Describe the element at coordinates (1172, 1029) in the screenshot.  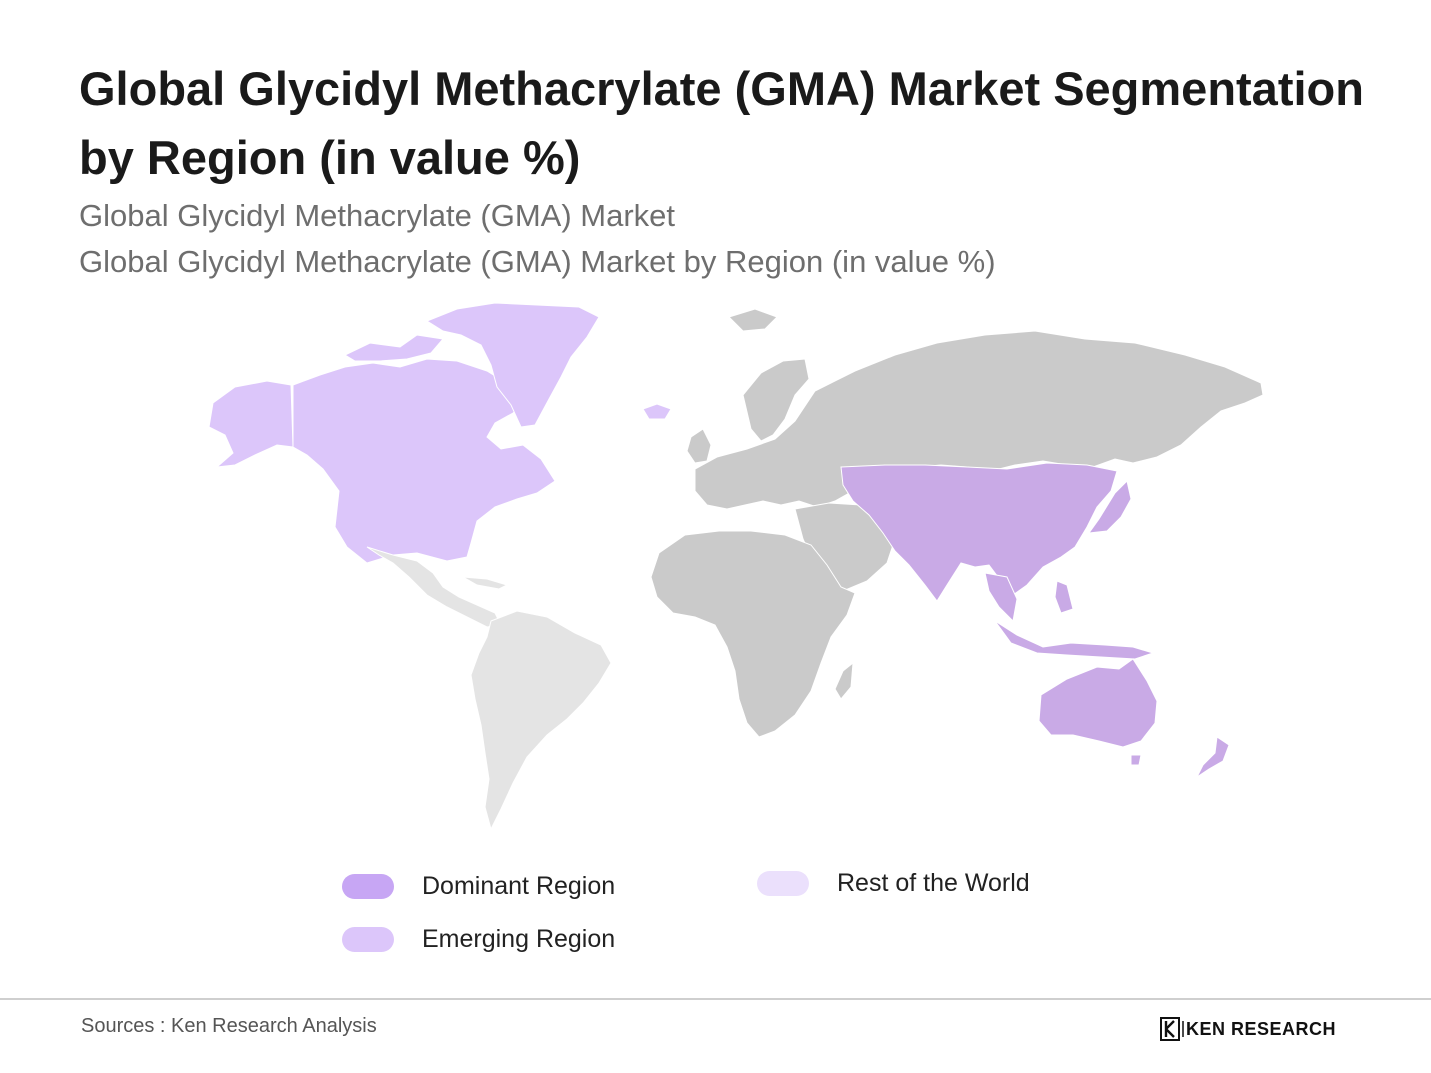
I see `brand-k-icon` at that location.